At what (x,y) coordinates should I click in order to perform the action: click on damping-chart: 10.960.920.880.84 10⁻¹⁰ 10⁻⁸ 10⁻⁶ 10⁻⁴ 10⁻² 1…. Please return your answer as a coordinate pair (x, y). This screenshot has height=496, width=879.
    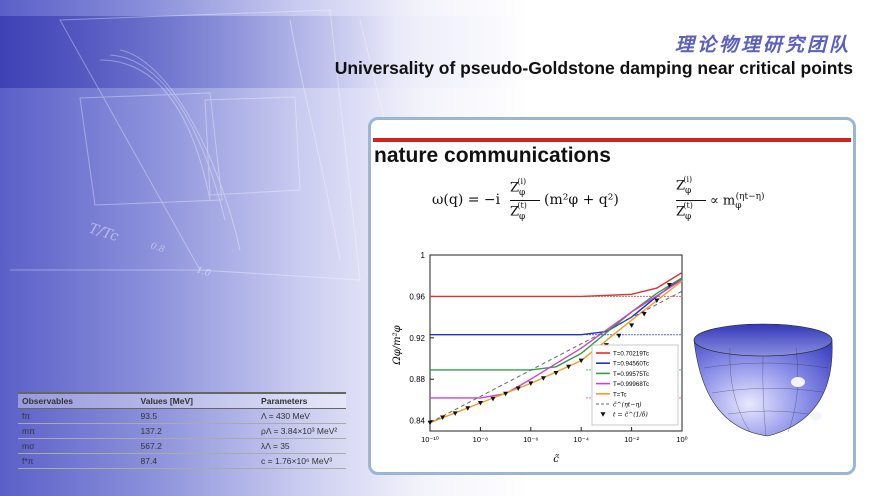
    Looking at the image, I should click on (540, 358).